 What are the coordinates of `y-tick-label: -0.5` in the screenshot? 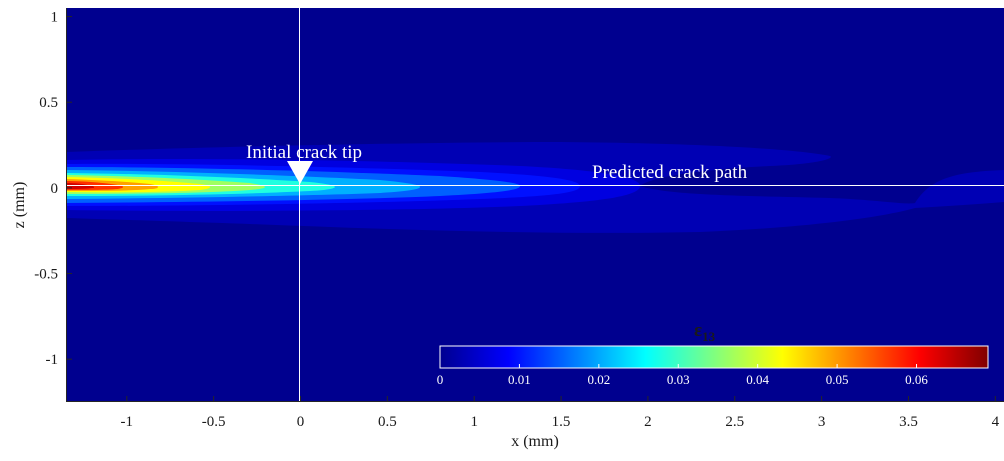 It's located at (46, 275).